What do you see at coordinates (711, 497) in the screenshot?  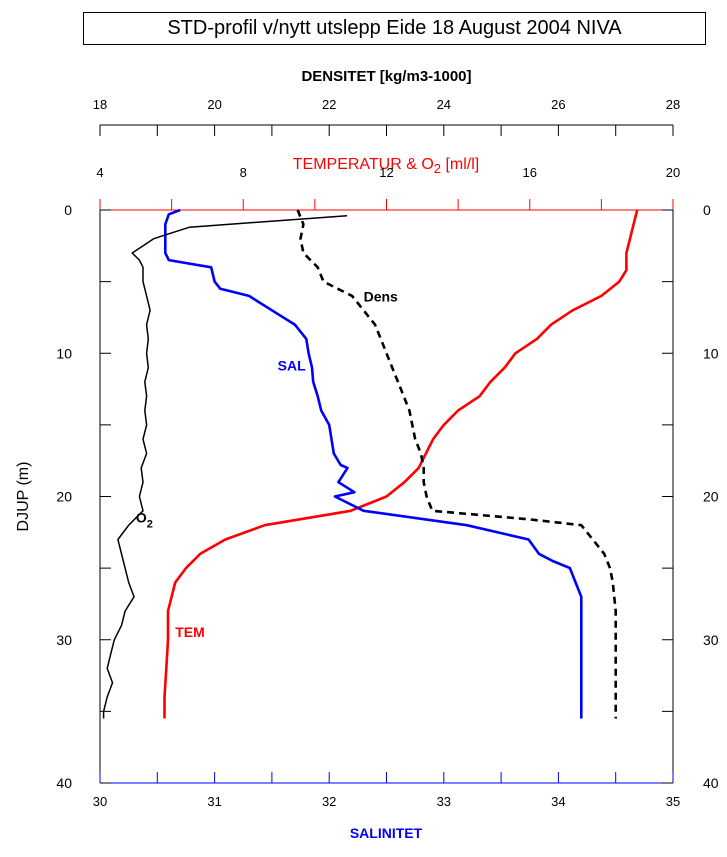 I see `depth-tick-label-right: 20` at bounding box center [711, 497].